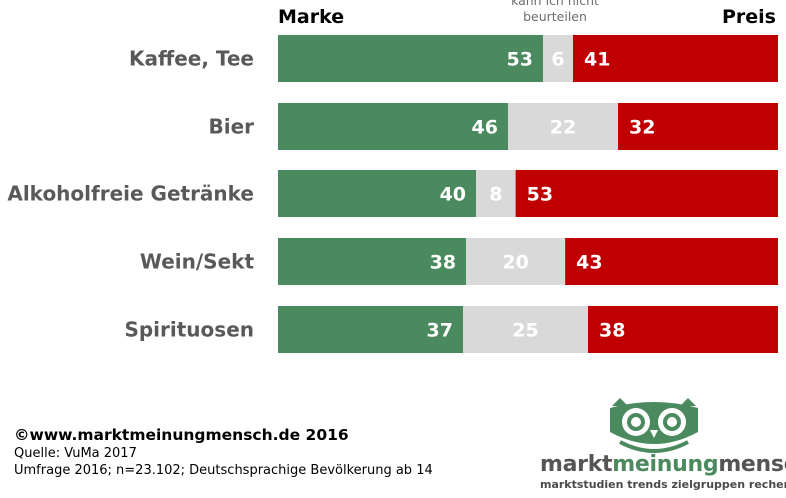  What do you see at coordinates (453, 195) in the screenshot?
I see `data-label: 40` at bounding box center [453, 195].